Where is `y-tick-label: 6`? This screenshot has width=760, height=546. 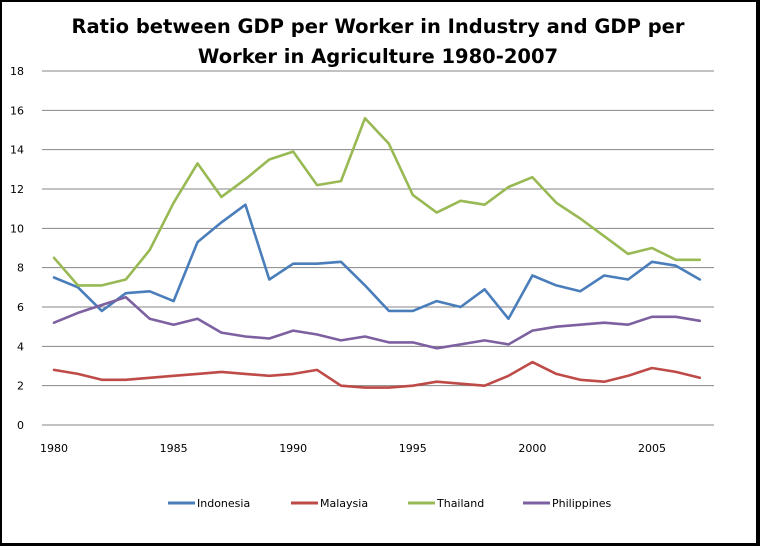
y-tick-label: 6 is located at coordinates (20, 307).